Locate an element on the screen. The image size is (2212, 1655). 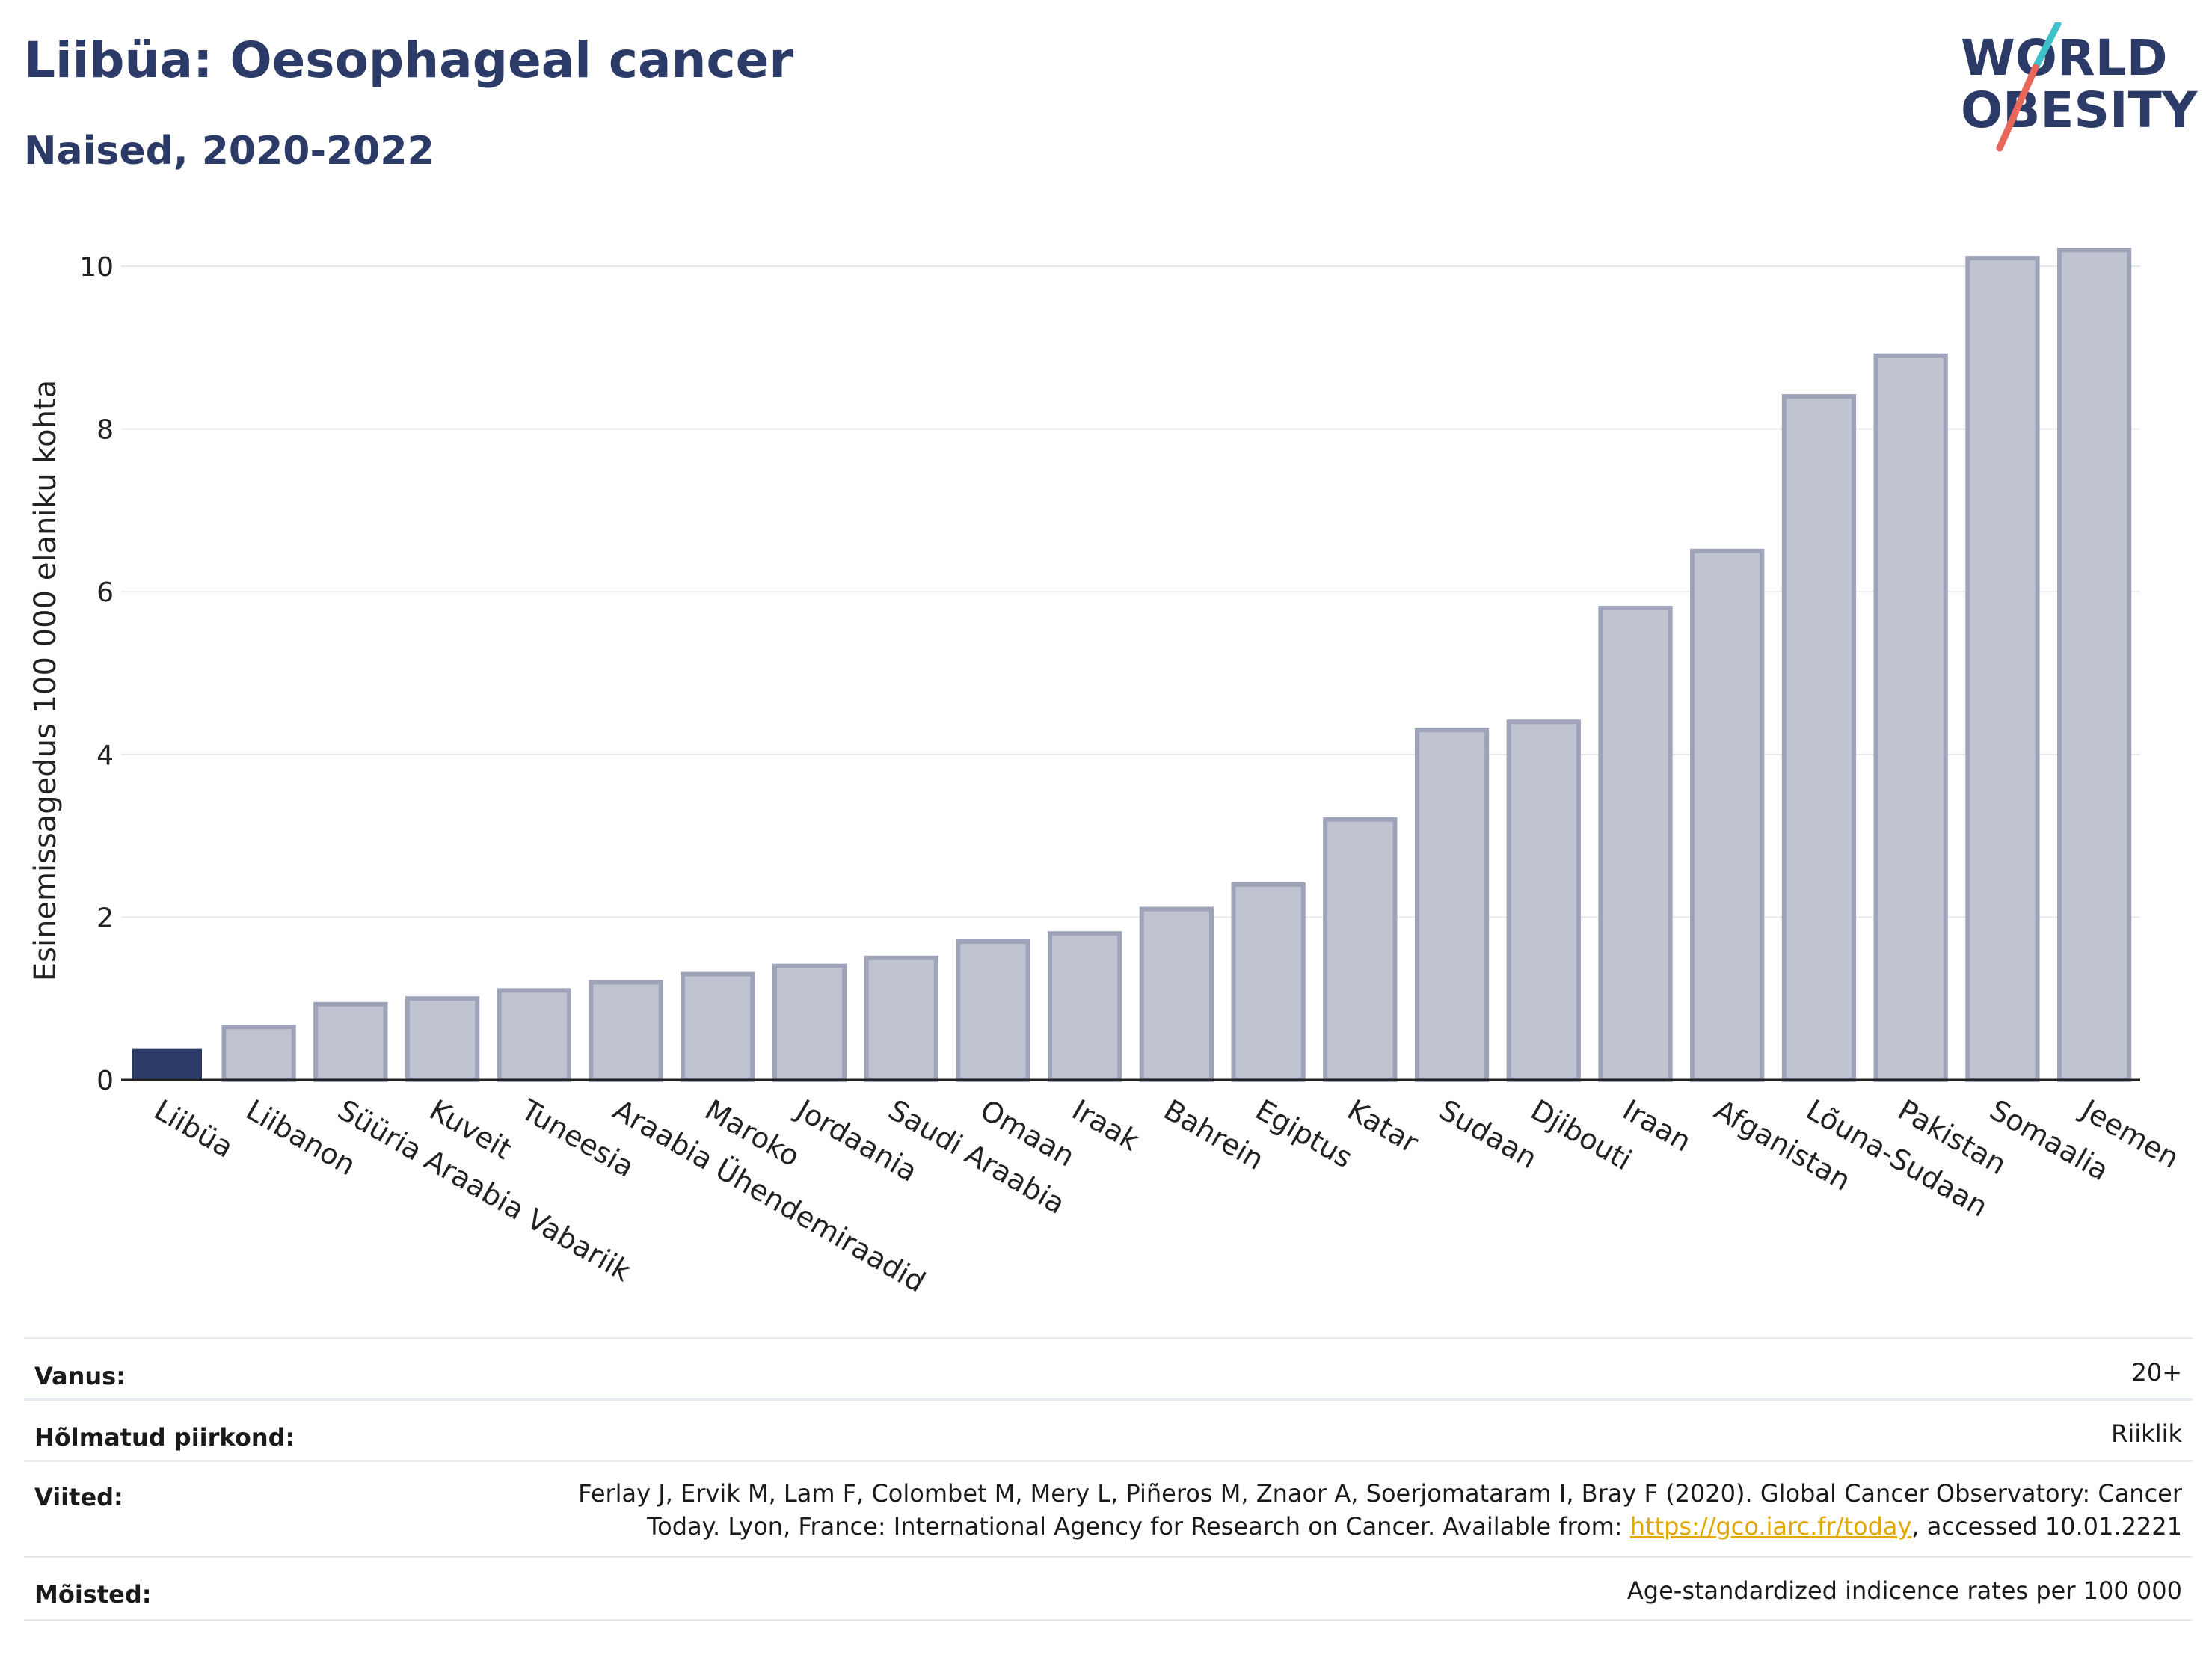
y-tick-label: 8 is located at coordinates (105, 430).